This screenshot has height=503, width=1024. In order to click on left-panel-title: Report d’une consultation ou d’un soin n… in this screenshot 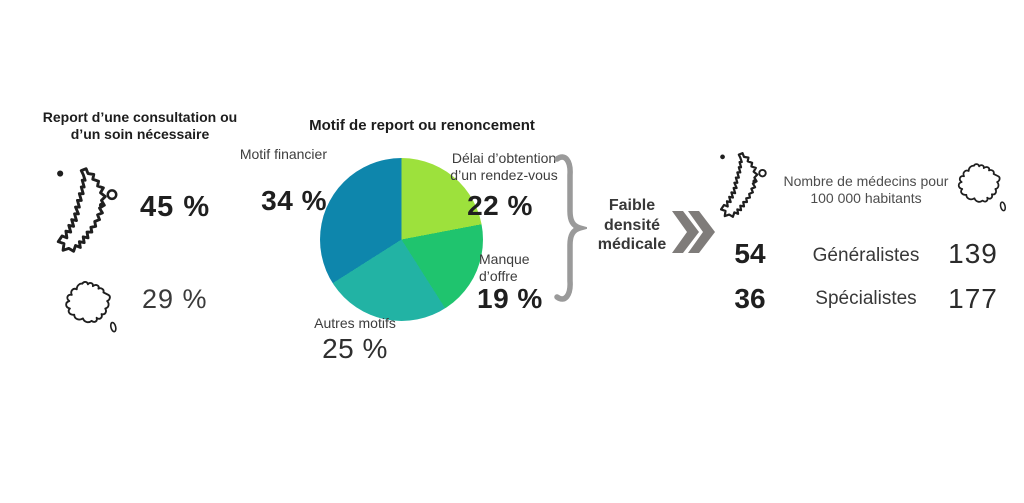, I will do `click(140, 125)`.